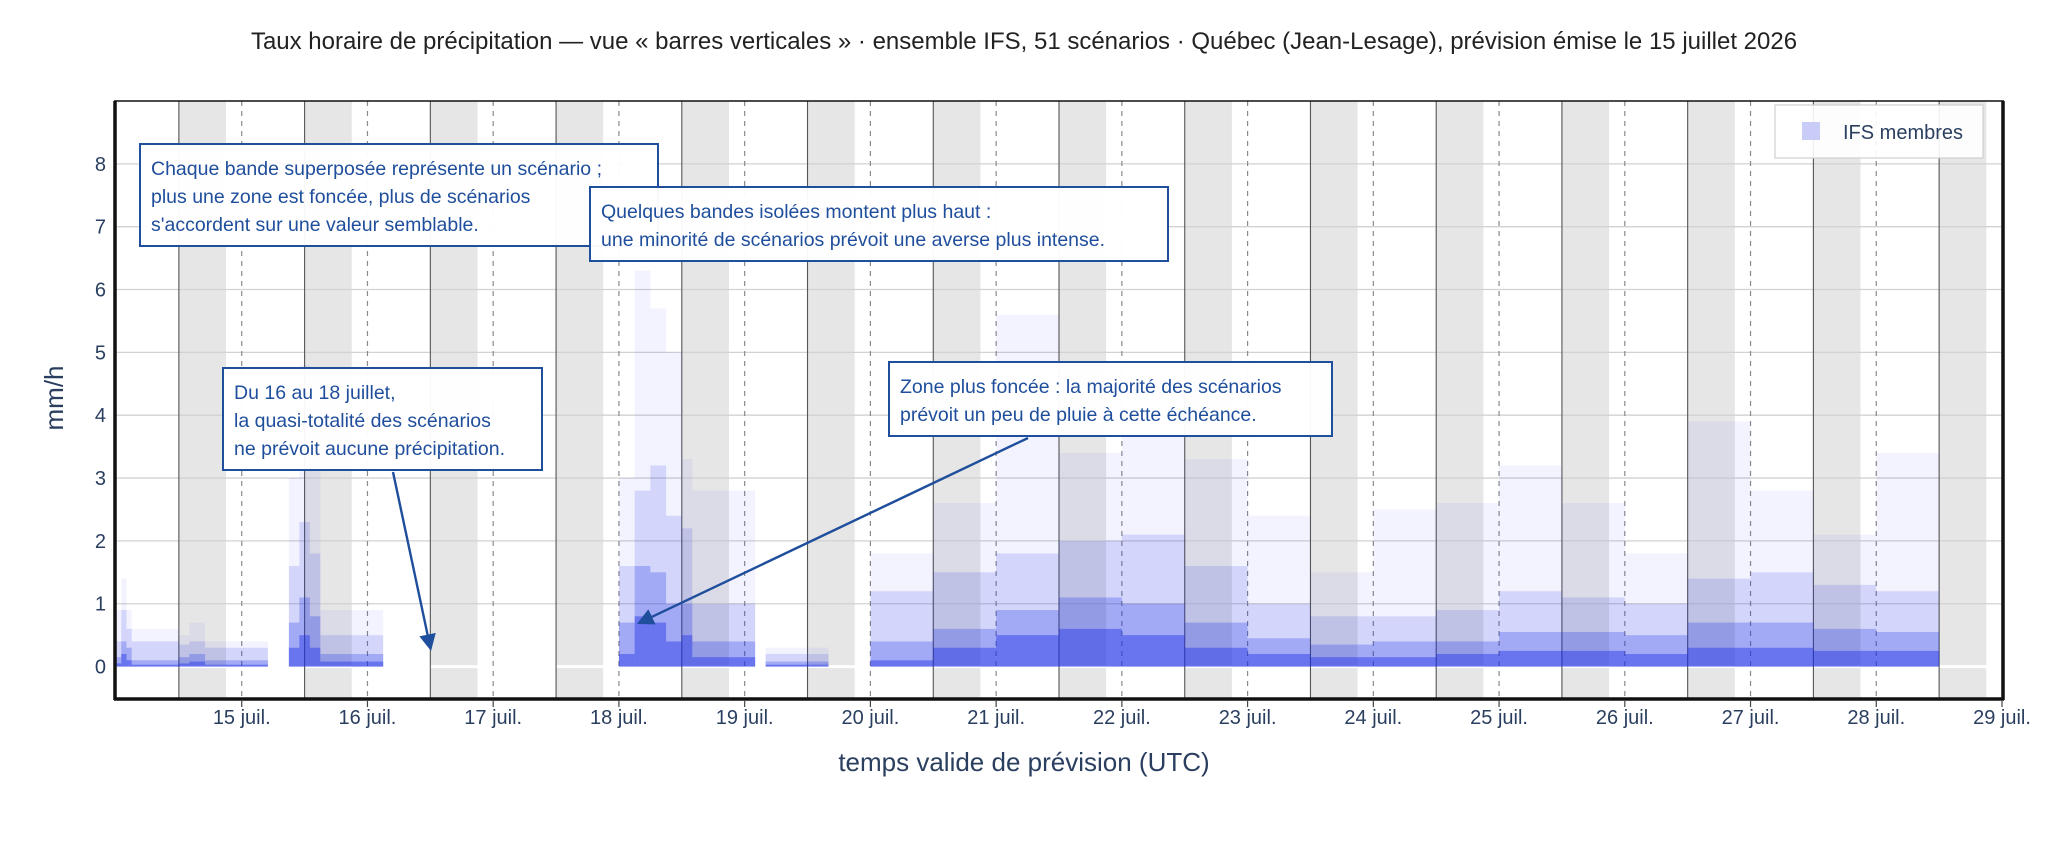  What do you see at coordinates (1625, 718) in the screenshot?
I see `x-tick-label: 26 juil.` at bounding box center [1625, 718].